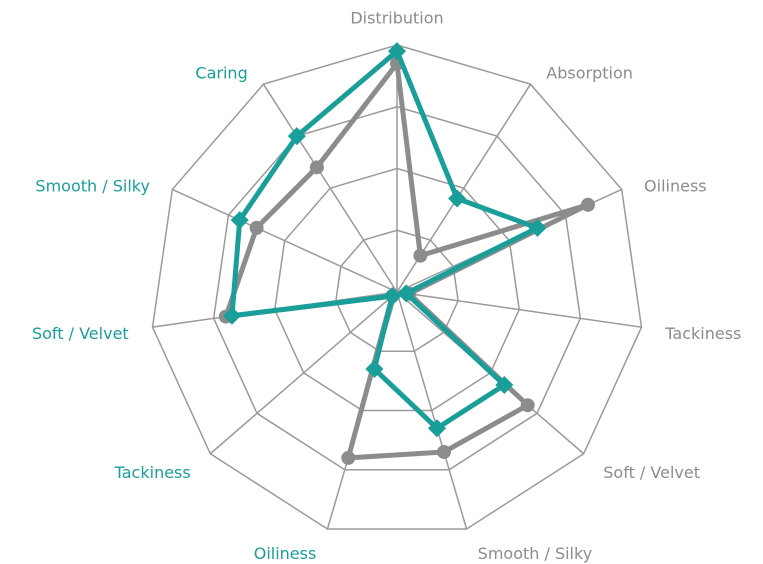  Describe the element at coordinates (396, 18) in the screenshot. I see `category-label: Distribution` at that location.